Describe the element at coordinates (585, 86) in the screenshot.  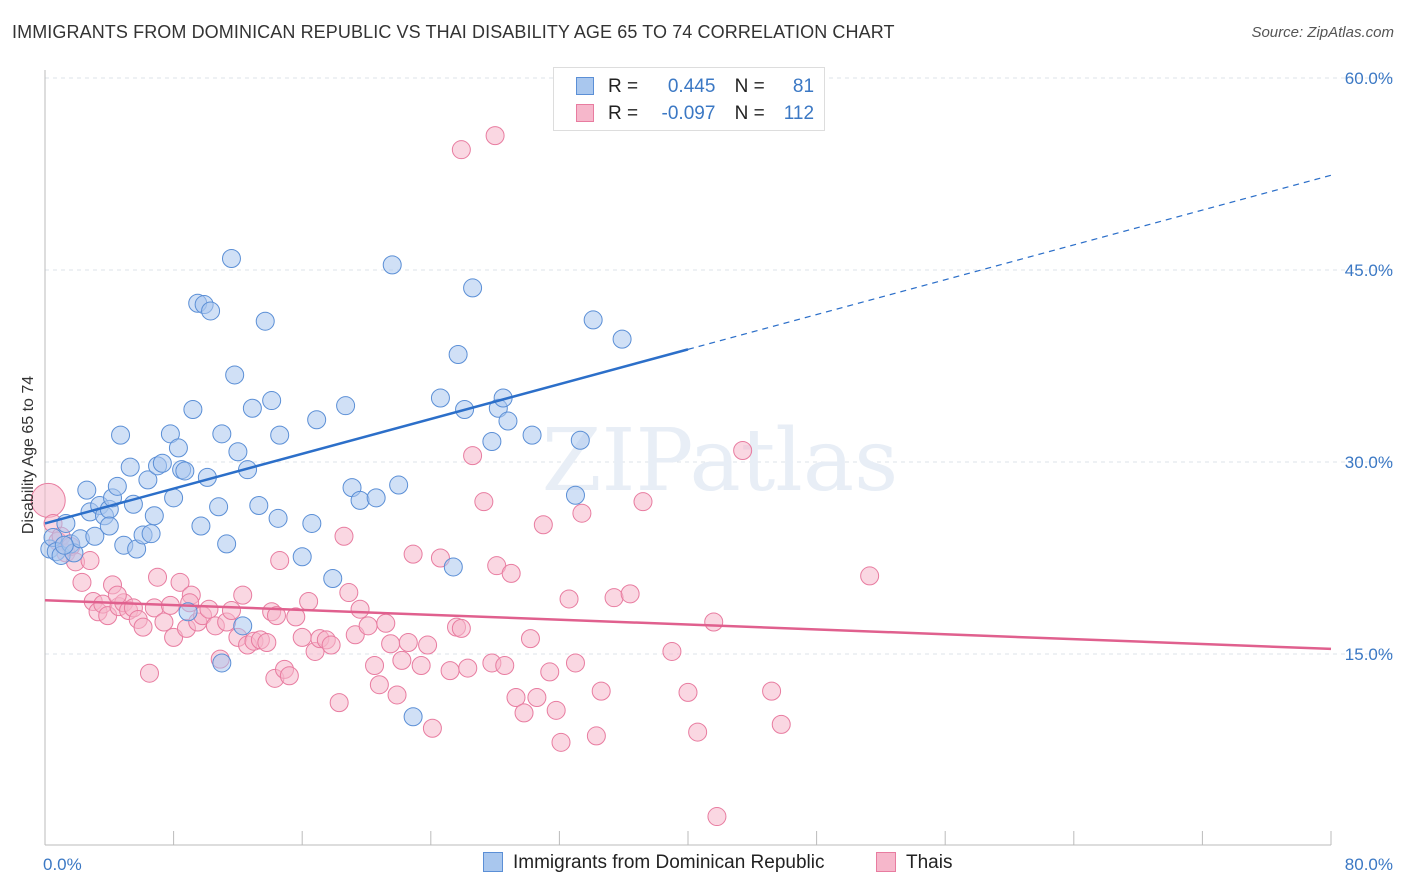
I see `legend-swatch-blue` at that location.